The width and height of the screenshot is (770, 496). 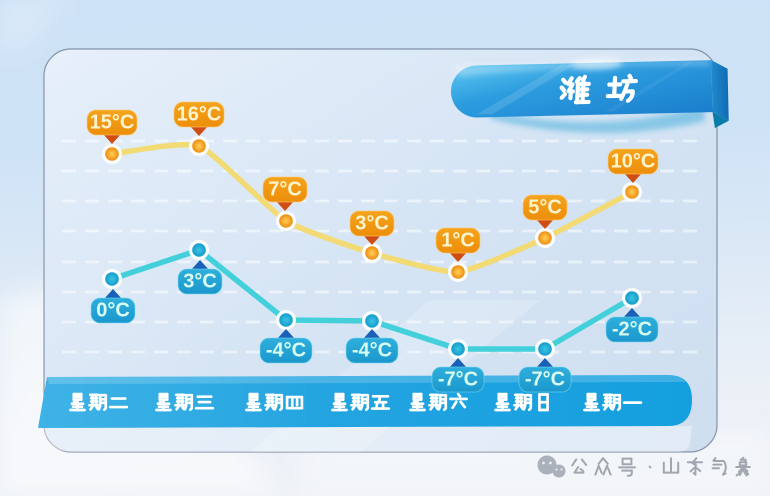 I want to click on svg-text: 7°C, so click(x=285, y=190).